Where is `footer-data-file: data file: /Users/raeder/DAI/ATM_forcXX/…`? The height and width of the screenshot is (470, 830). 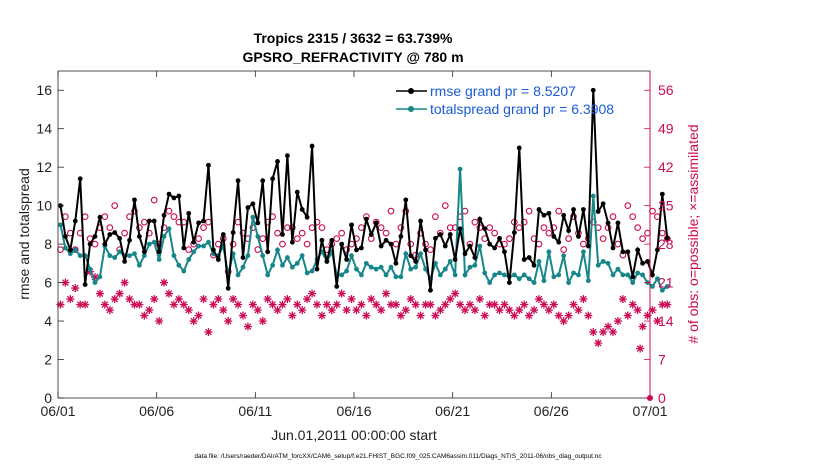 footer-data-file: data file: /Users/raeder/DAI/ATM_forcXX/… is located at coordinates (398, 456).